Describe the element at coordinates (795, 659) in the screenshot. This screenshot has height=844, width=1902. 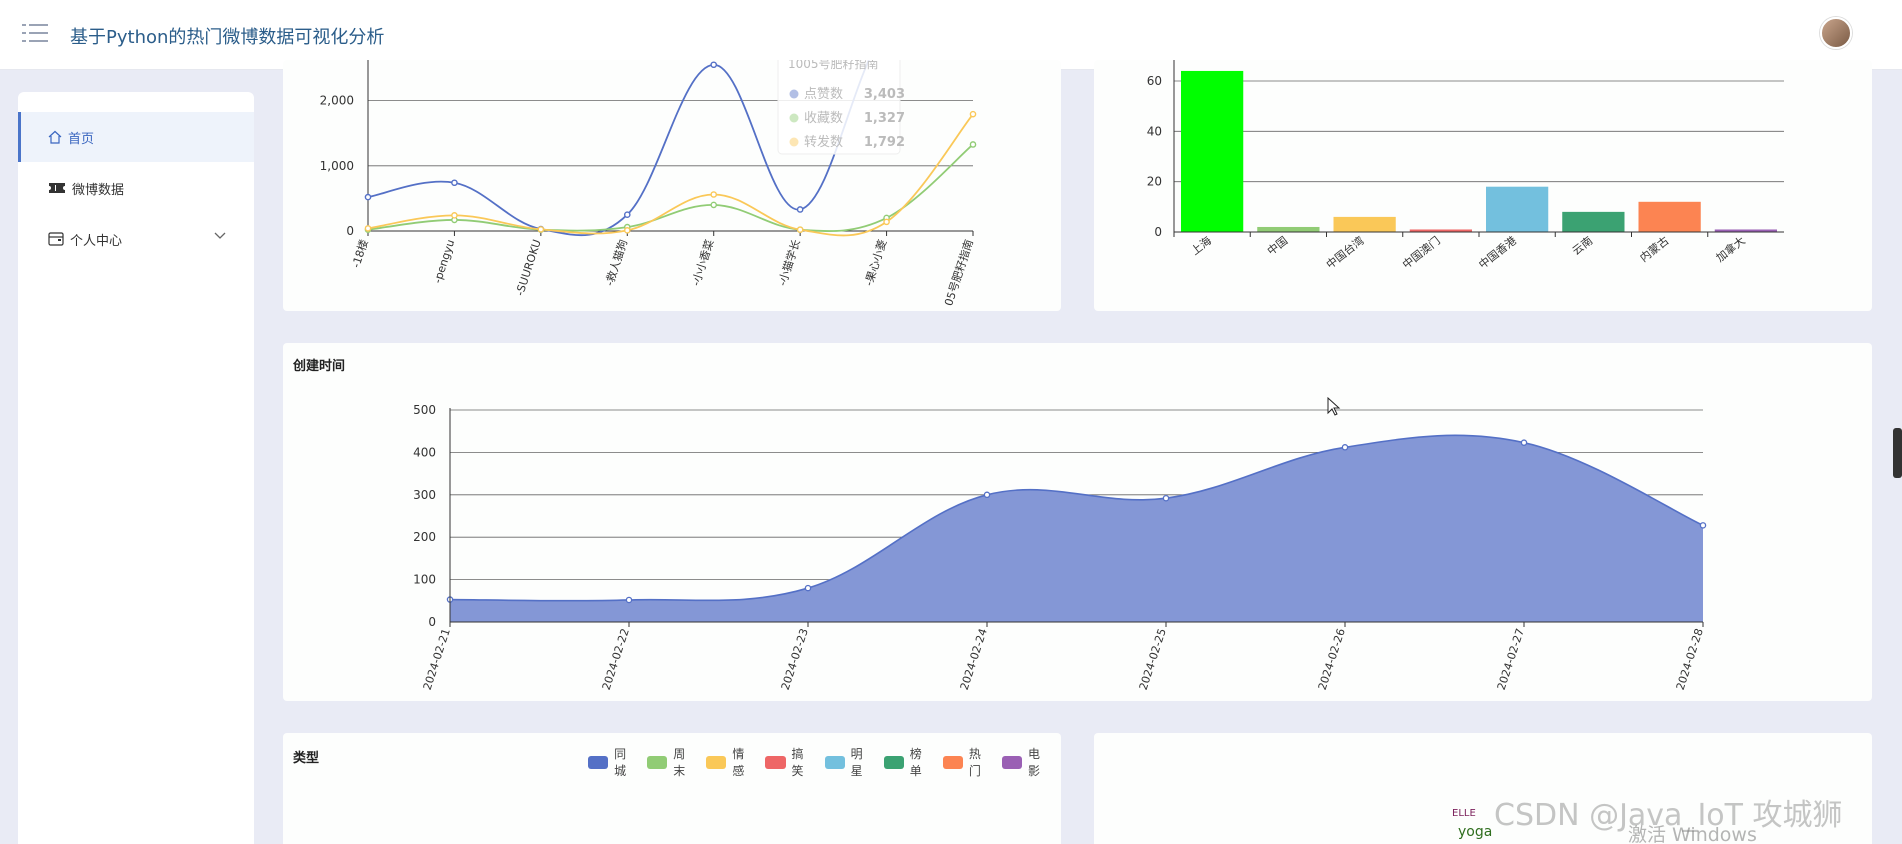
I see `x-tick-label: 2024-02-23` at that location.